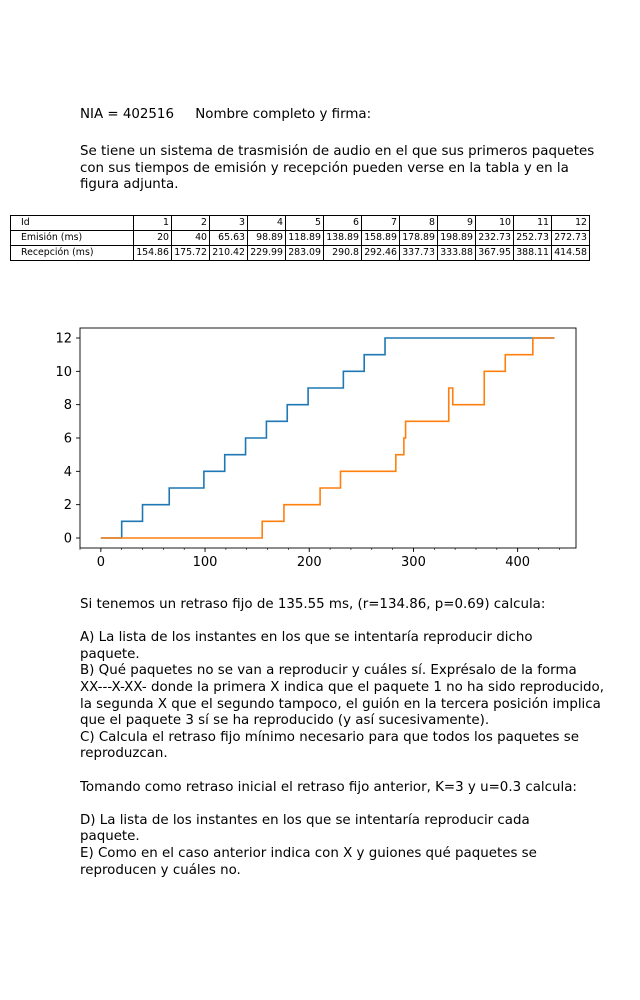 This screenshot has width=640, height=1000. What do you see at coordinates (418, 238) in the screenshot?
I see `table-cell: 178.89` at bounding box center [418, 238].